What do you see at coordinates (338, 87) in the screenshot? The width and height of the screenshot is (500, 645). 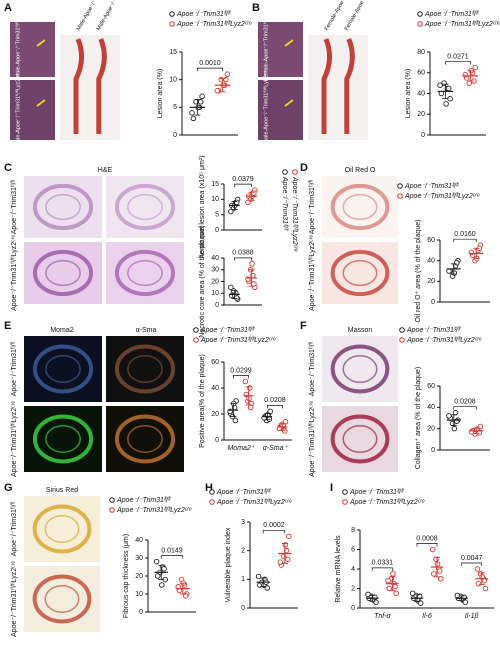 I see `aorta-bg` at bounding box center [338, 87].